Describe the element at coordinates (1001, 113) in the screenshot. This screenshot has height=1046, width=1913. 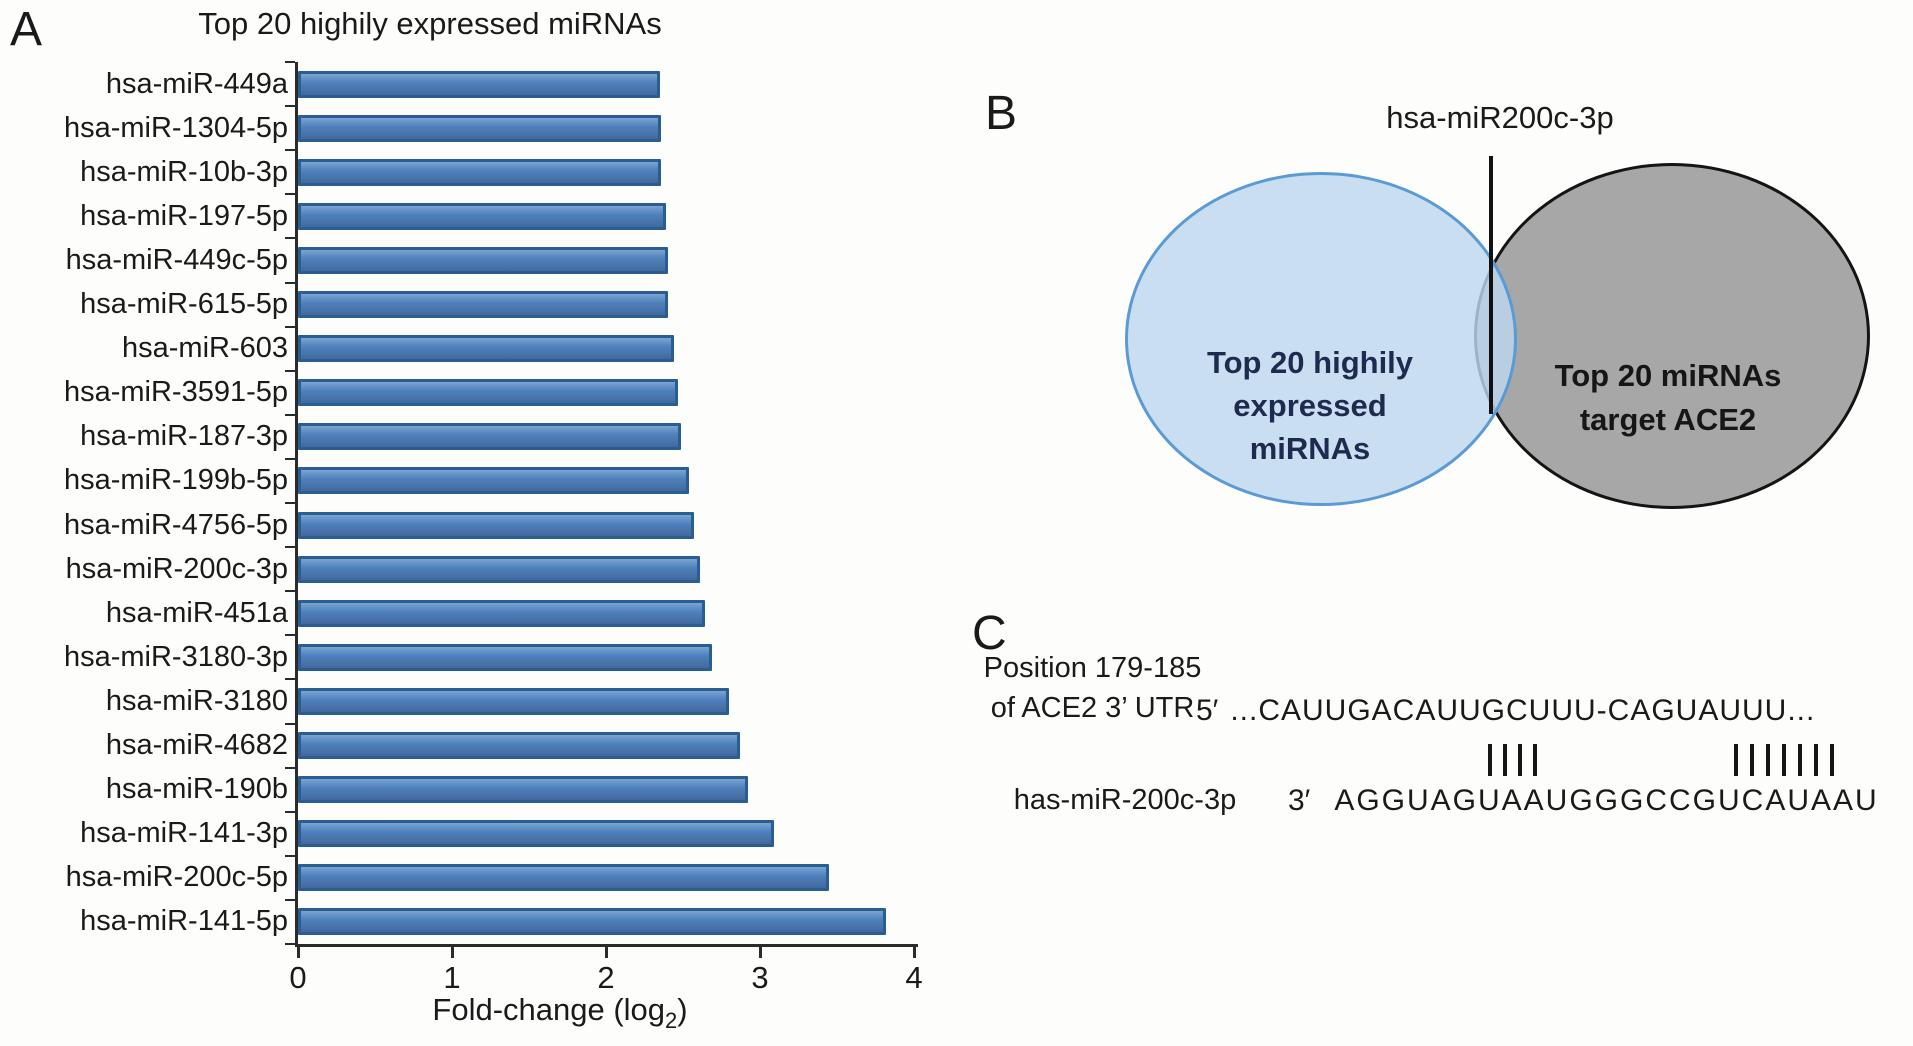
I see `panel-b-label: B` at that location.